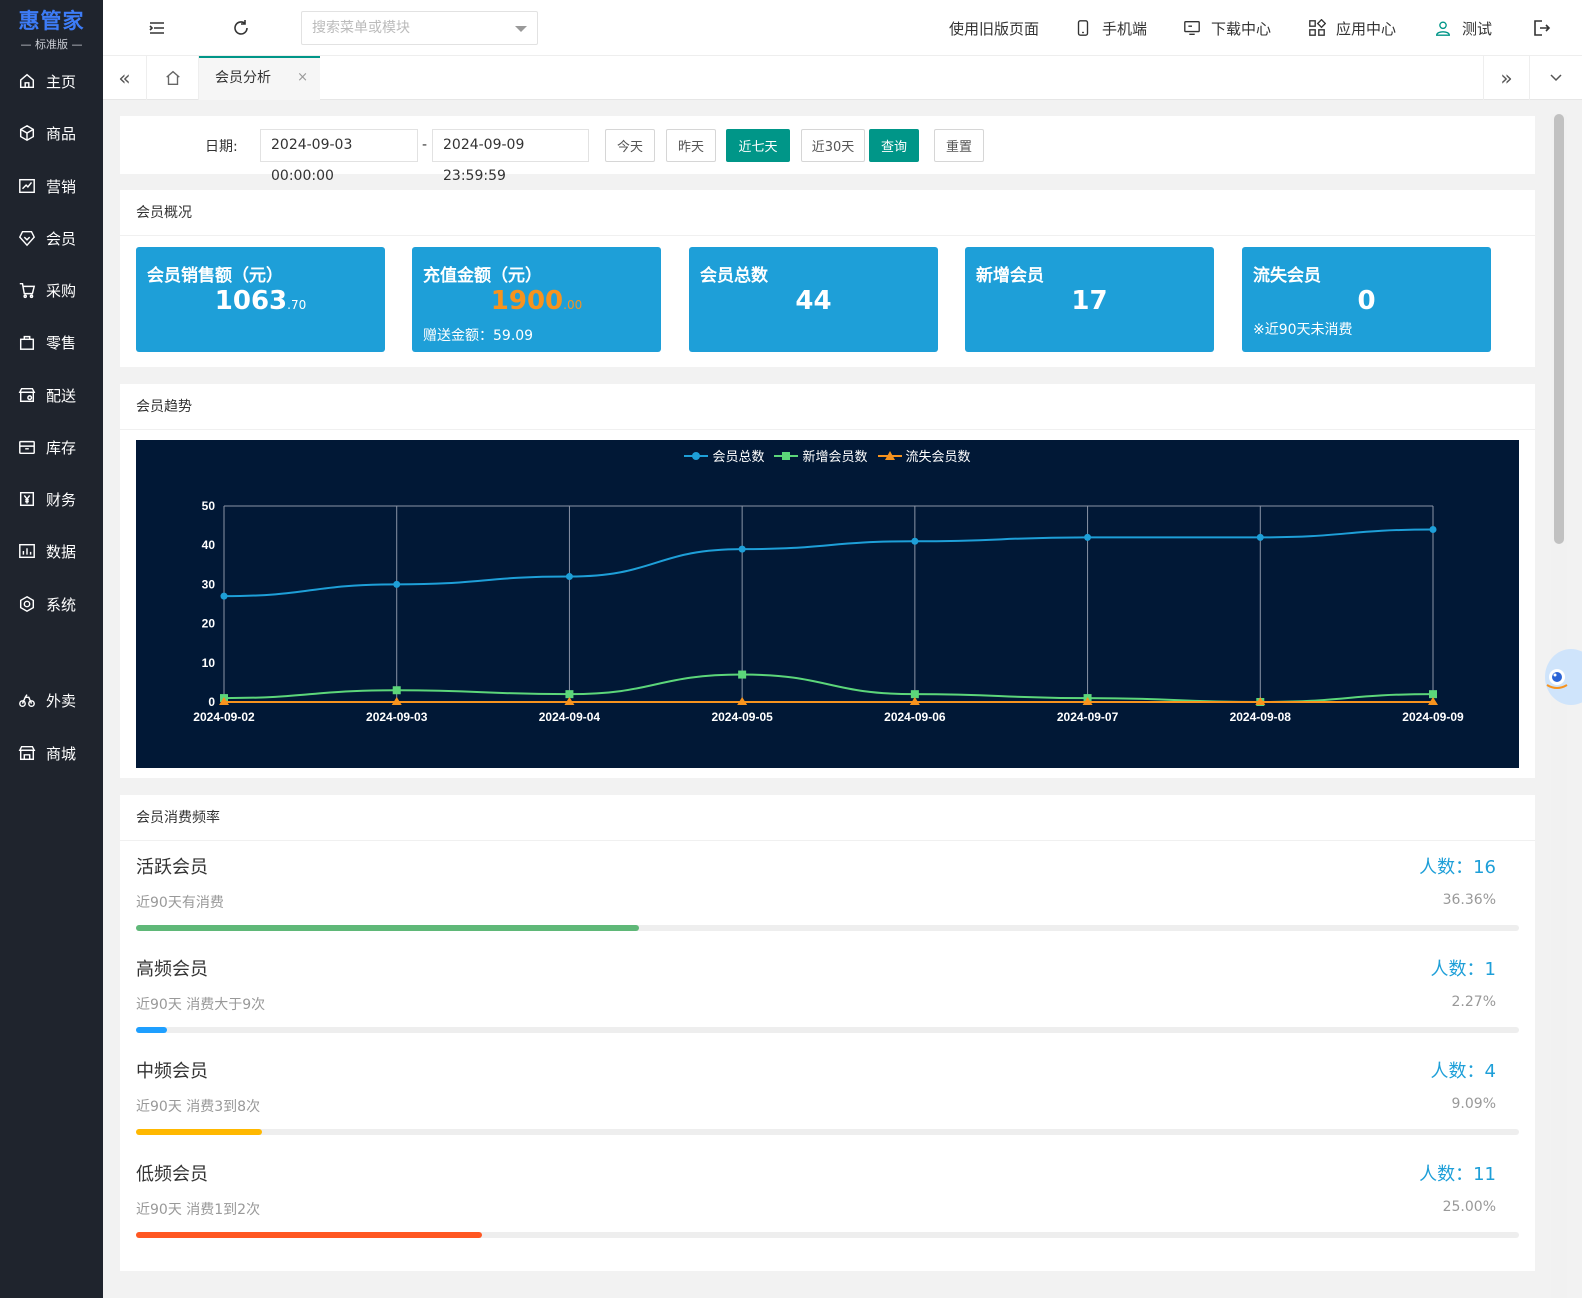  What do you see at coordinates (1261, 717) in the screenshot?
I see `x-tick-label: 2024-09-08` at bounding box center [1261, 717].